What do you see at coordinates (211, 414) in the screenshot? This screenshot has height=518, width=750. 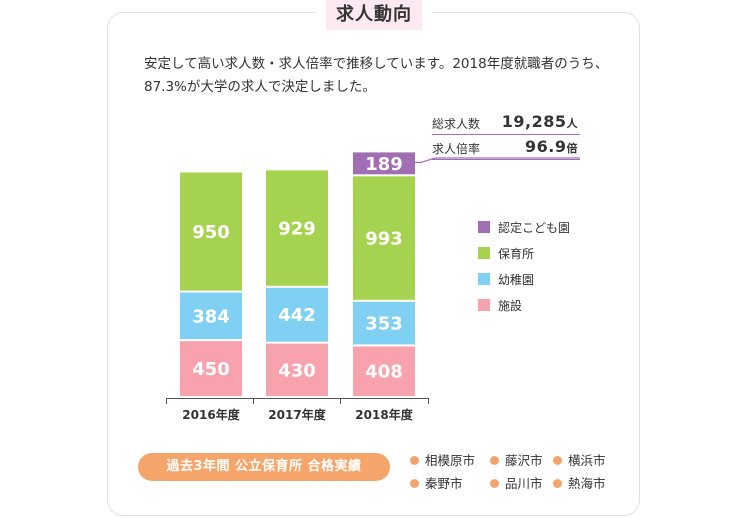 I see `x-tick-label: 2016年度` at bounding box center [211, 414].